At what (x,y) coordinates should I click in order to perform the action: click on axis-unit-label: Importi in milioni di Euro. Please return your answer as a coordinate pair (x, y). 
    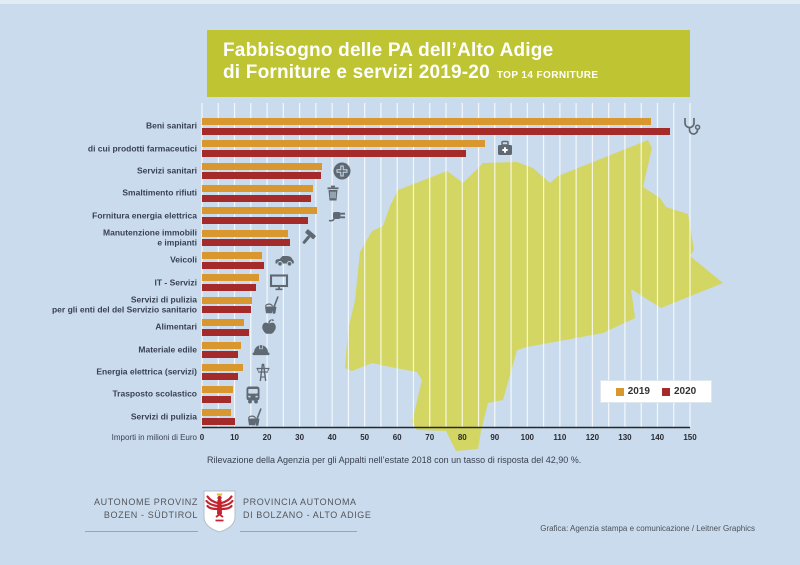
    Looking at the image, I should click on (154, 437).